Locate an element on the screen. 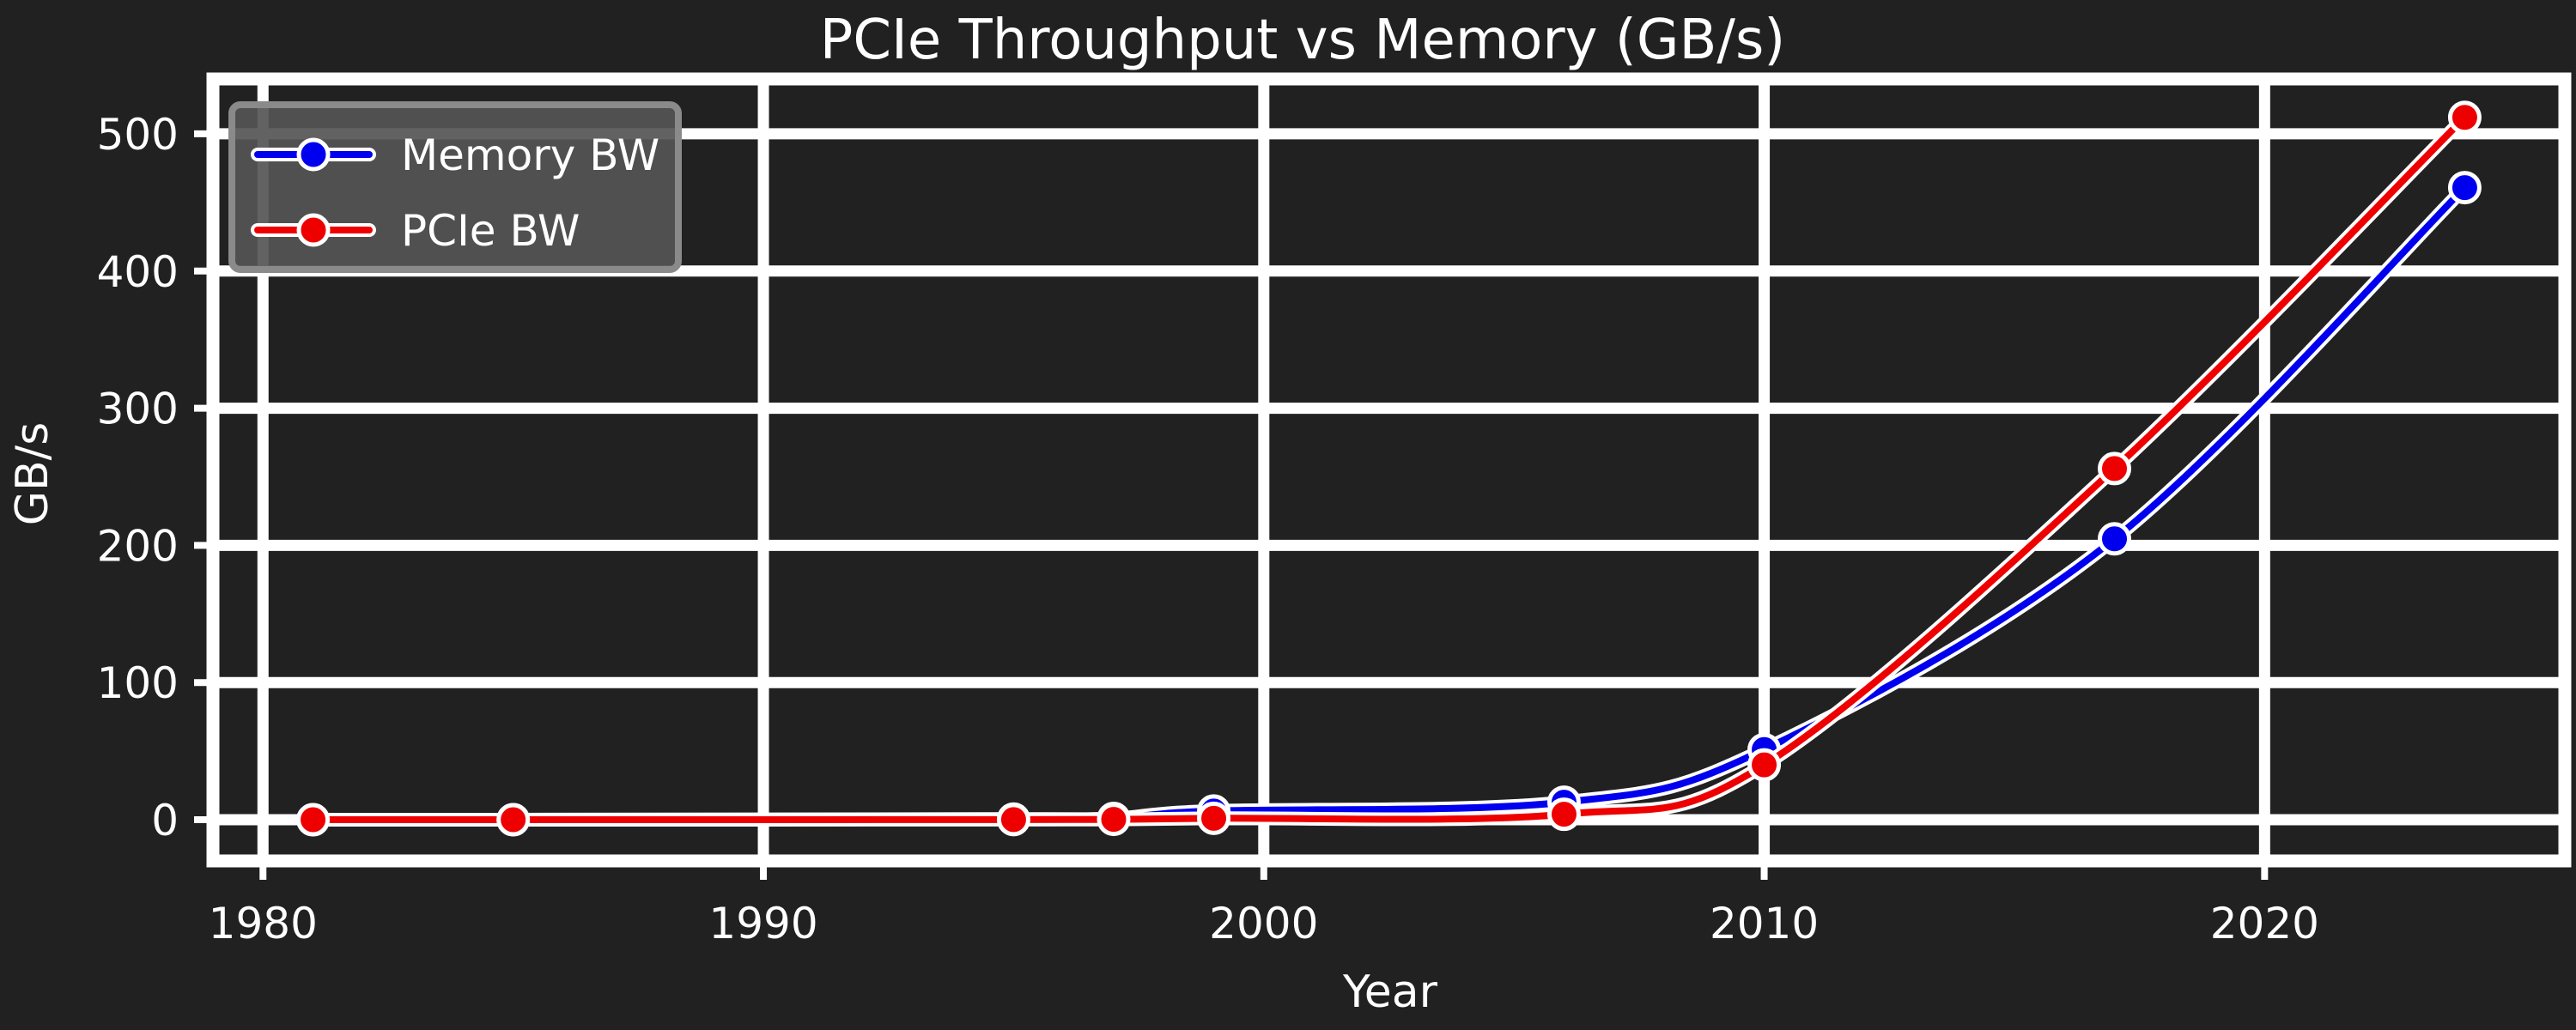 This screenshot has height=1030, width=2576. y-tick-label: 500 is located at coordinates (138, 135).